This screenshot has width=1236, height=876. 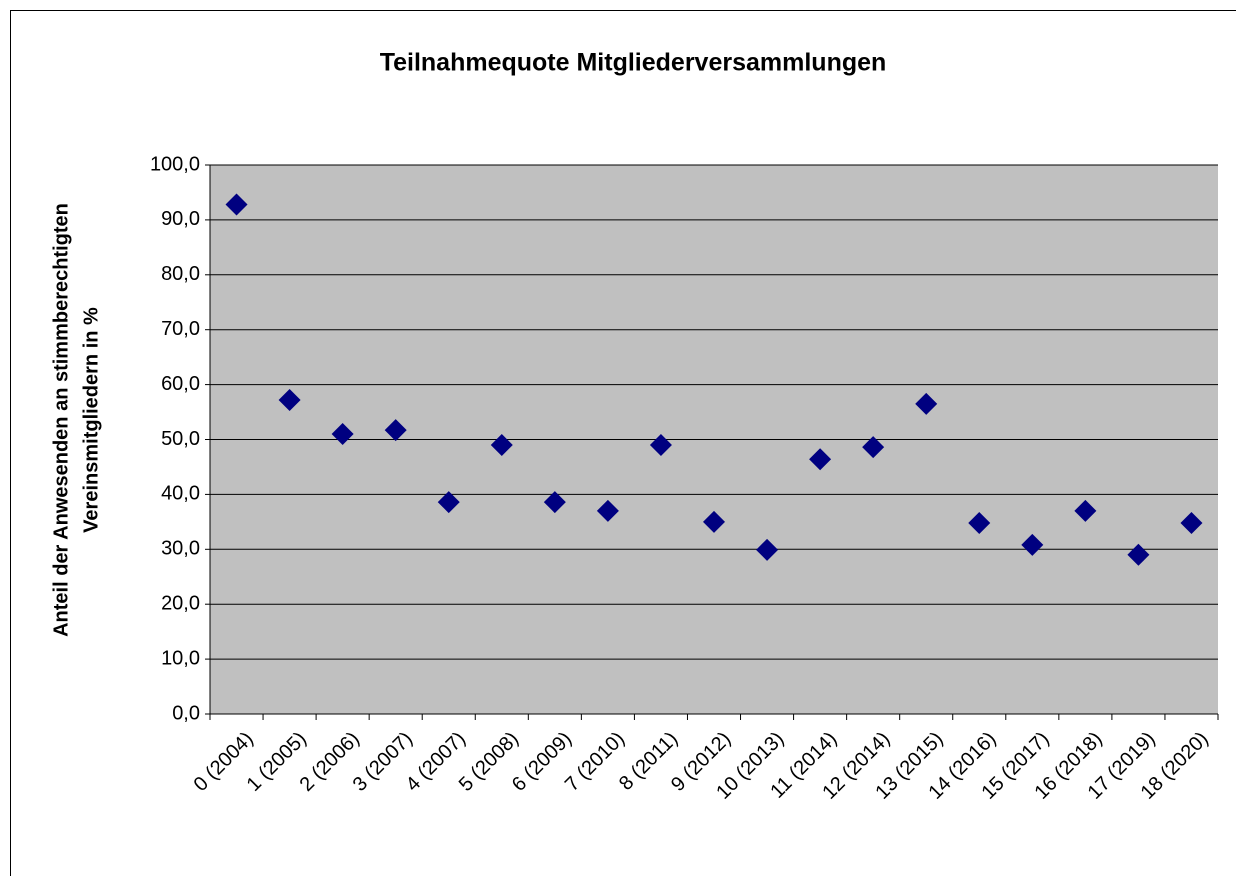 I want to click on y-tick-label: 60,0, so click(x=180, y=384).